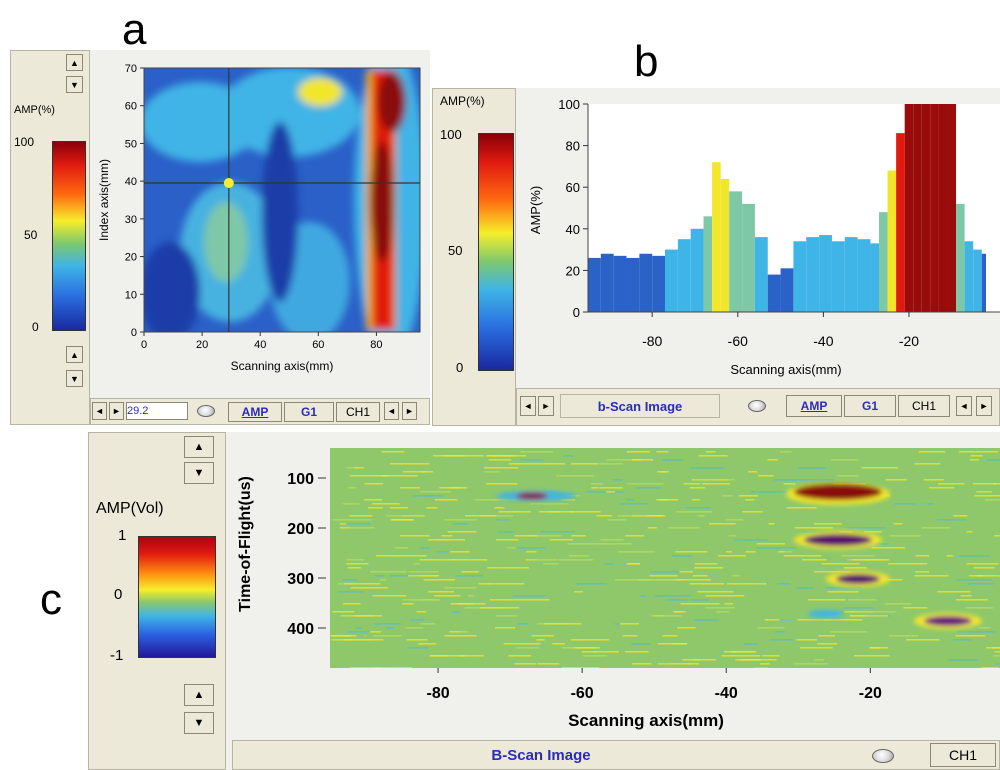 This screenshot has width=1000, height=770. I want to click on panel-b-scroll-right-button: ►, so click(546, 406).